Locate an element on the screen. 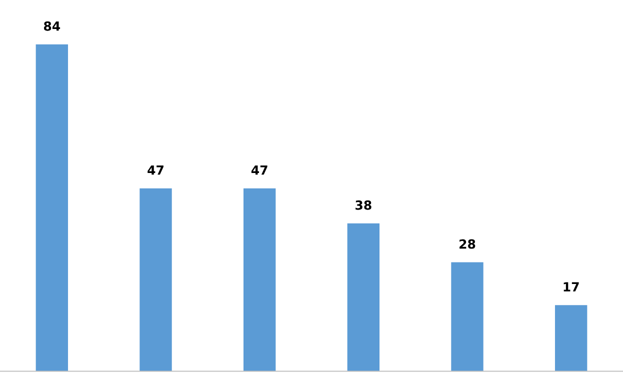 This screenshot has height=375, width=623. data-label: 17 is located at coordinates (571, 287).